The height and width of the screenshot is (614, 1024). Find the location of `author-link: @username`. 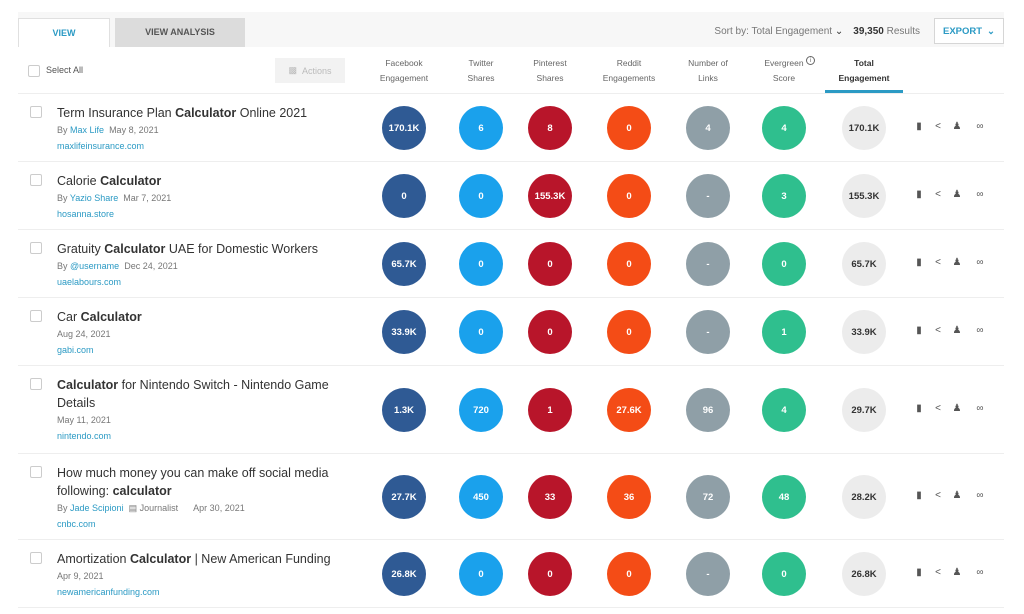

author-link: @username is located at coordinates (95, 266).